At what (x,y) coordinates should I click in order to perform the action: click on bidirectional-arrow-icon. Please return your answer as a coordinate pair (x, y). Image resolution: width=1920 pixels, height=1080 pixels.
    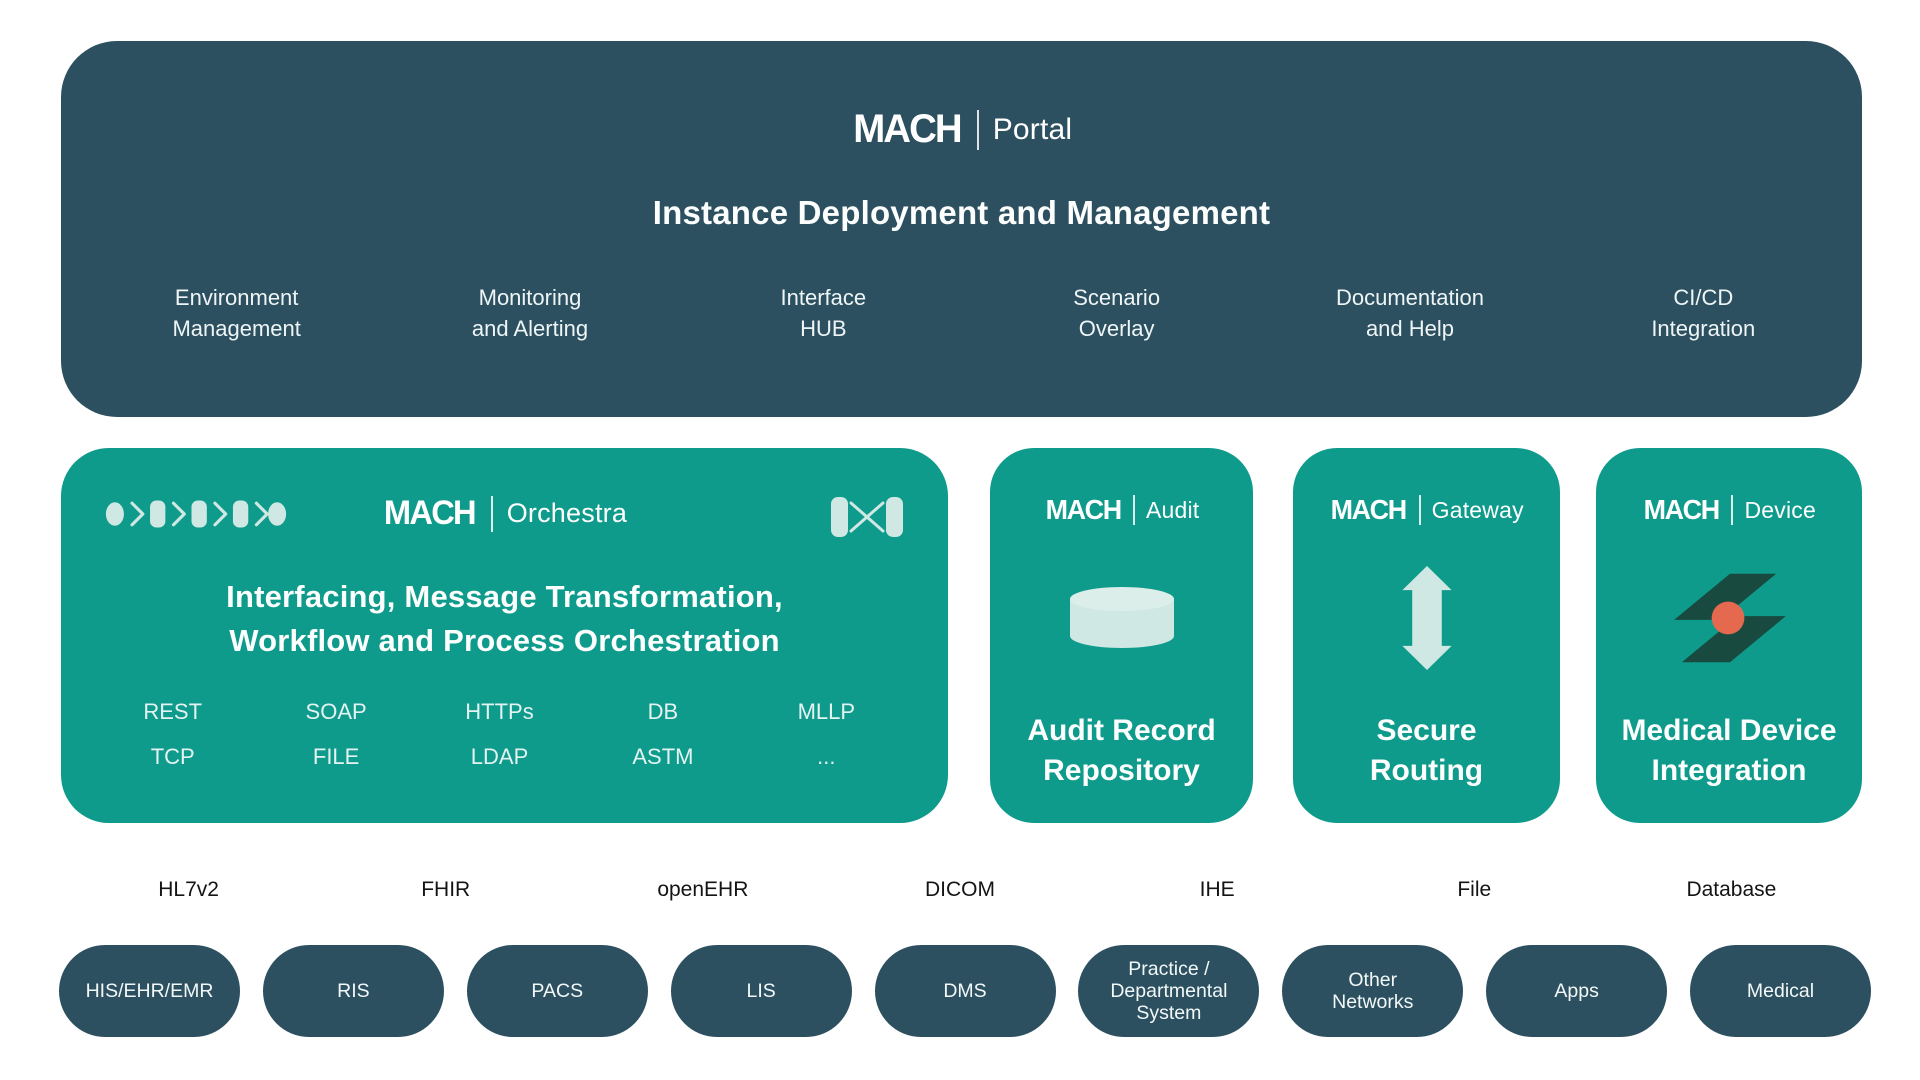
    Looking at the image, I should click on (1427, 620).